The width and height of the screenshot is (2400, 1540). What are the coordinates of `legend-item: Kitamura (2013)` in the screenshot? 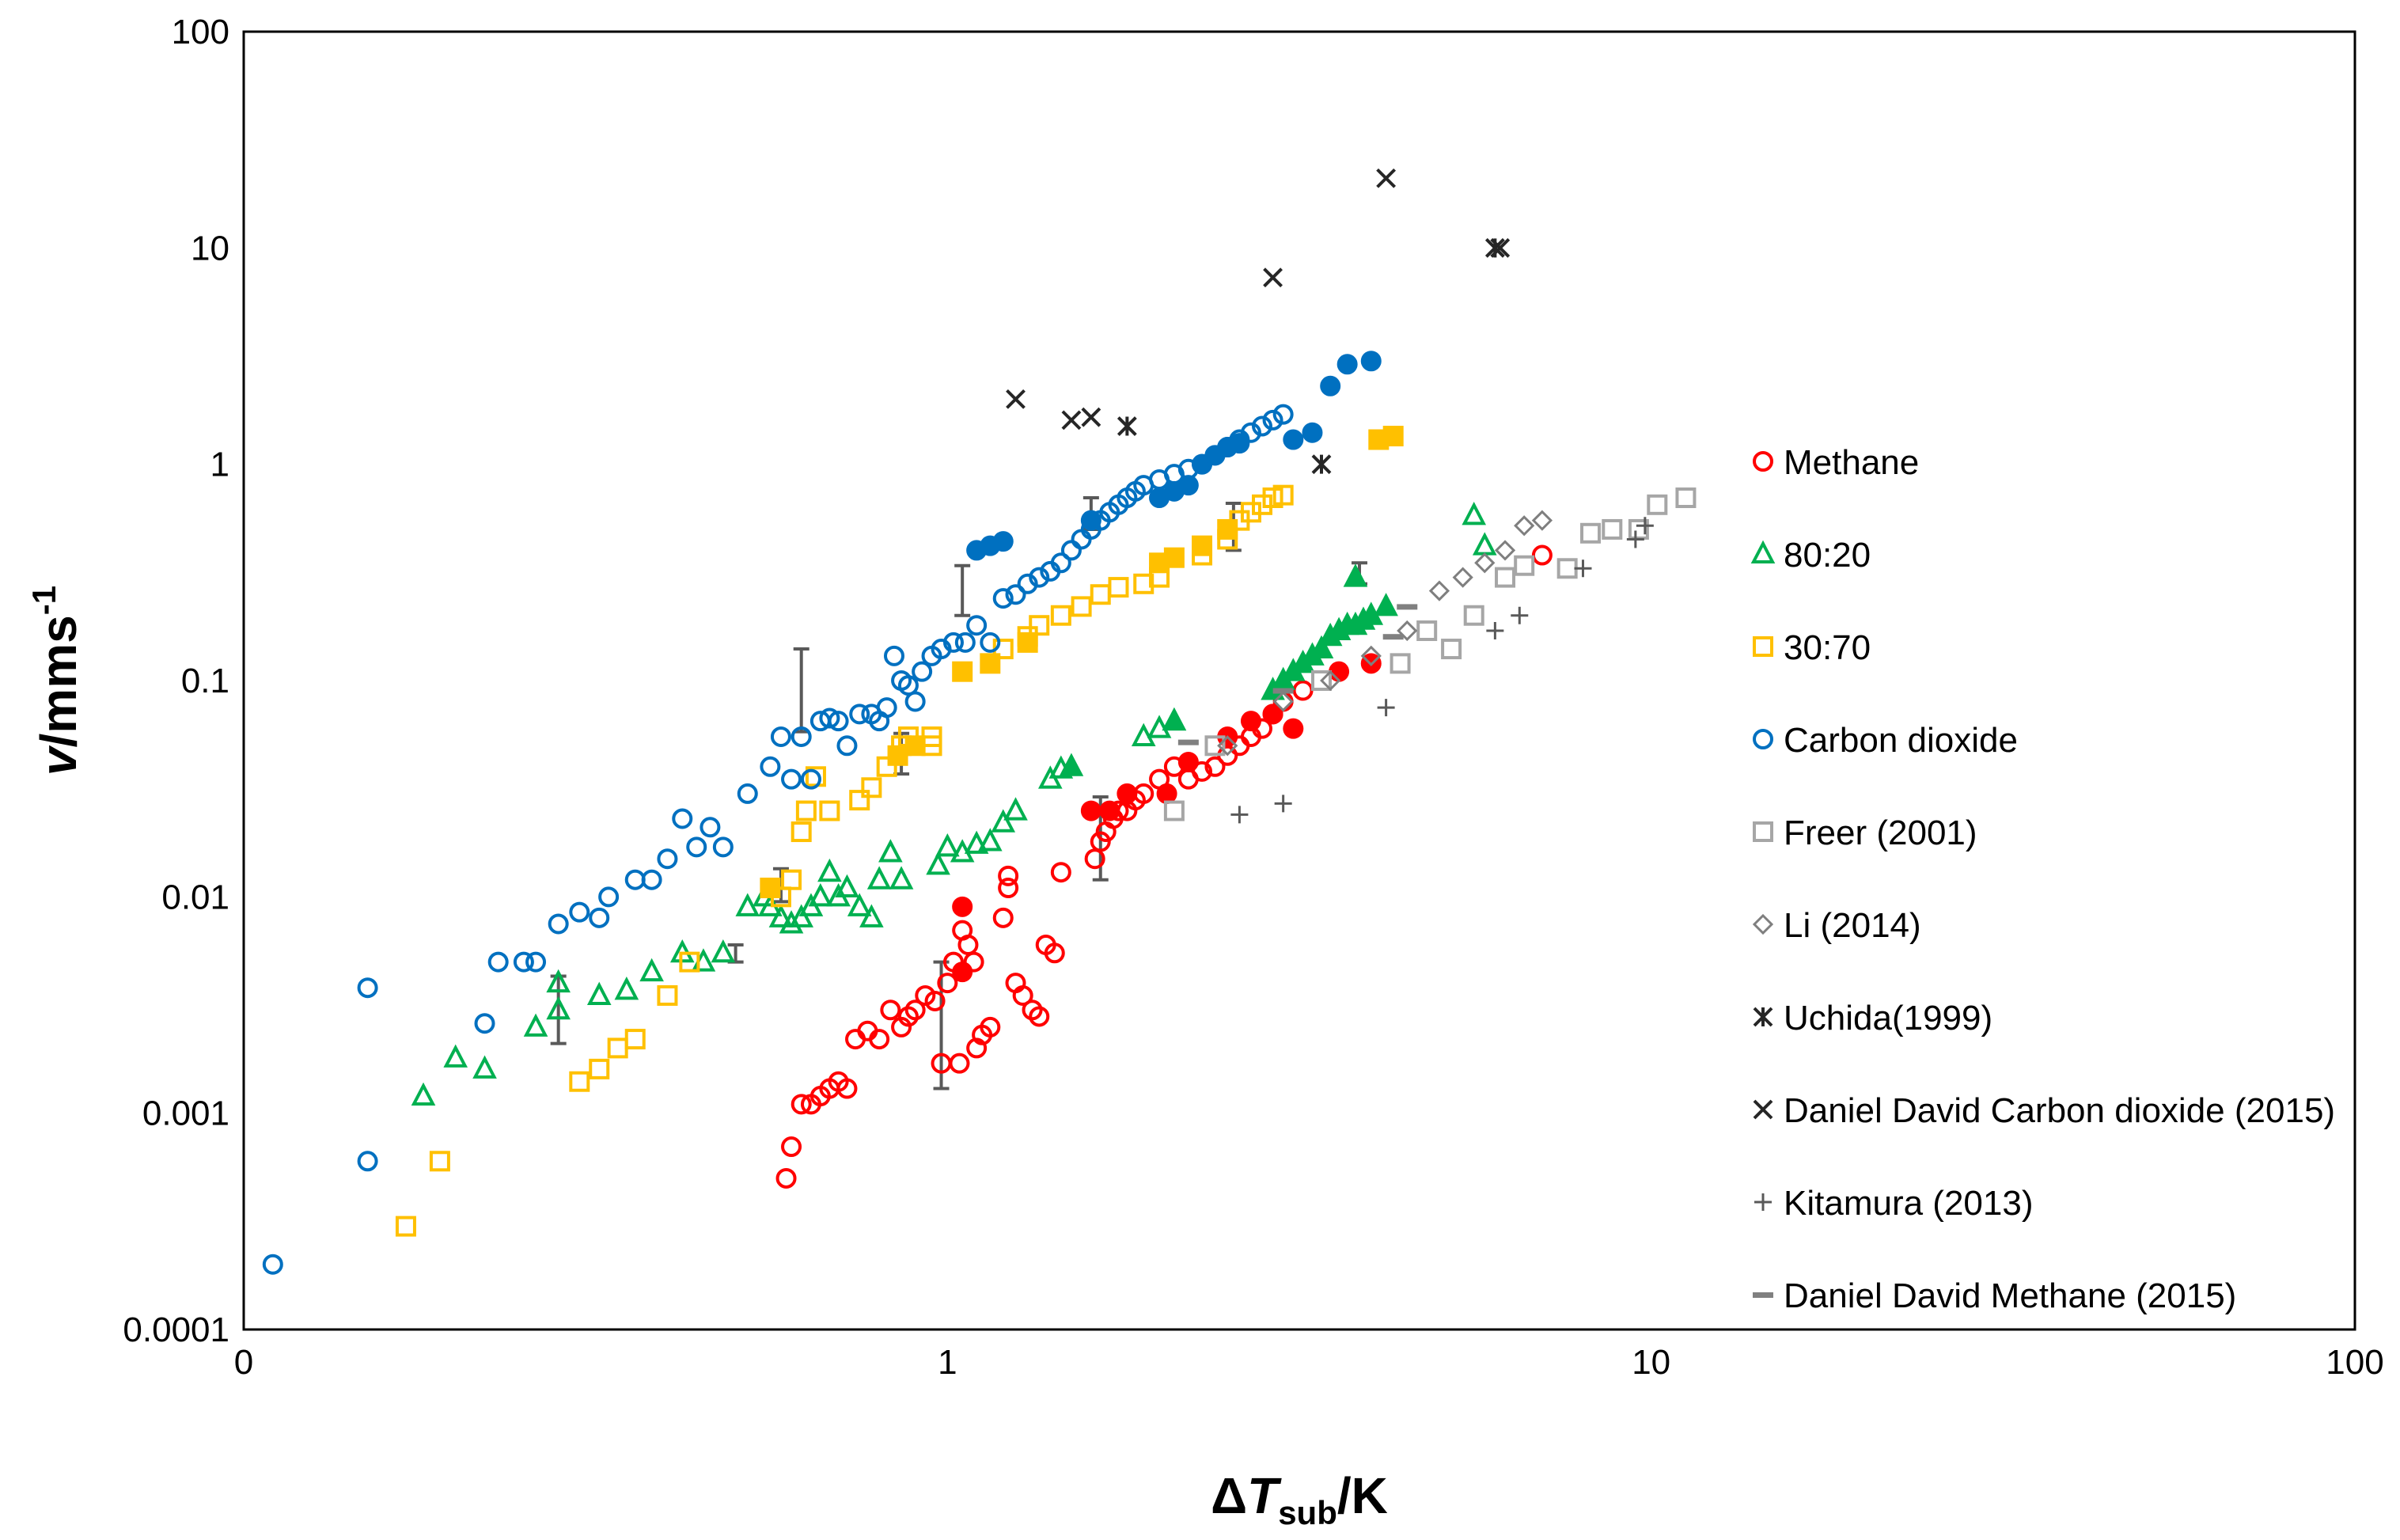 It's located at (1893, 1203).